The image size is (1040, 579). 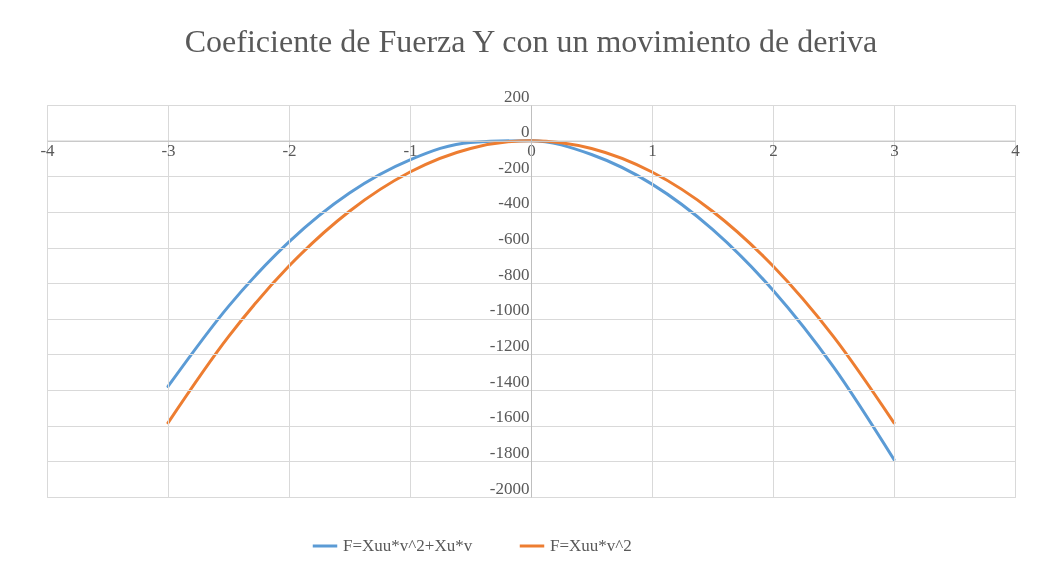 What do you see at coordinates (517, 96) in the screenshot?
I see `y-tick-label: 200` at bounding box center [517, 96].